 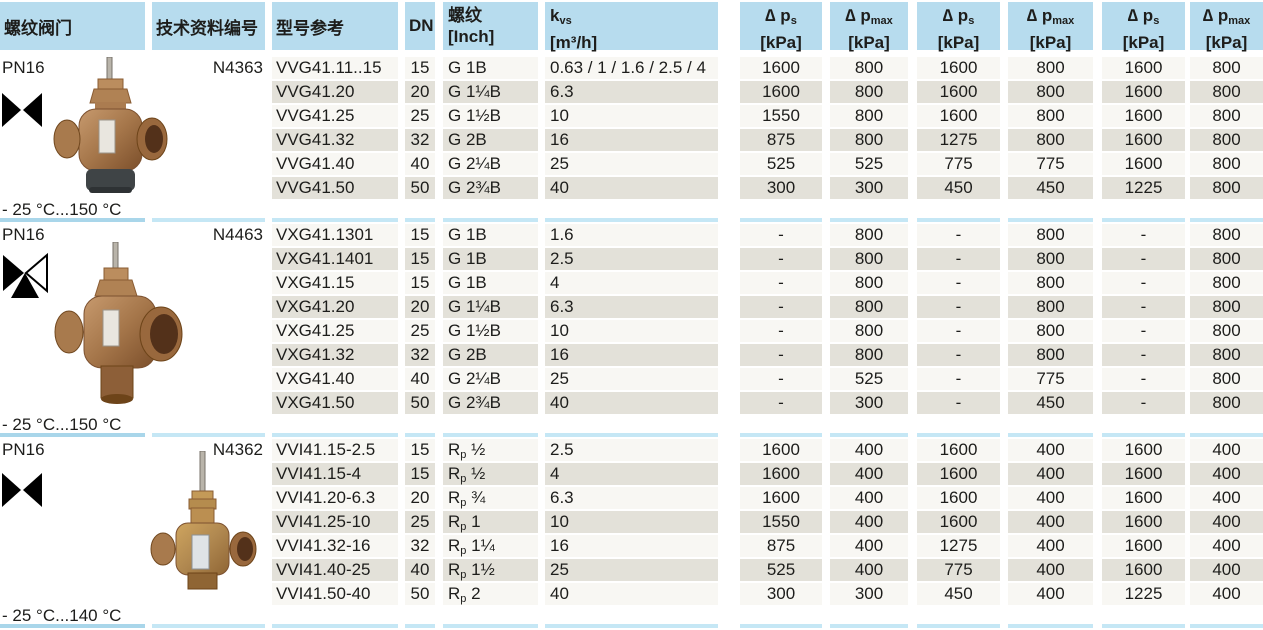 I want to click on tech-doc-number: N4362, so click(x=237, y=449).